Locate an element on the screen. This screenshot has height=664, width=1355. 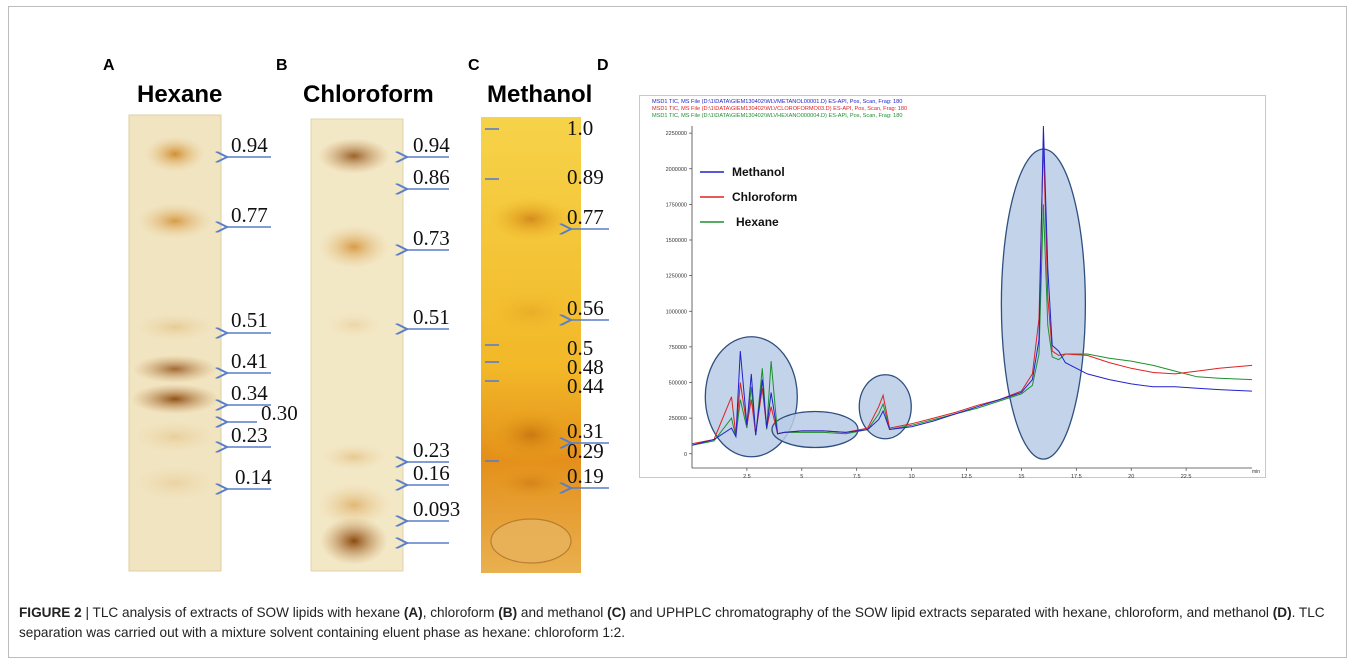
rf-label-a: 0.51 is located at coordinates (249, 320).